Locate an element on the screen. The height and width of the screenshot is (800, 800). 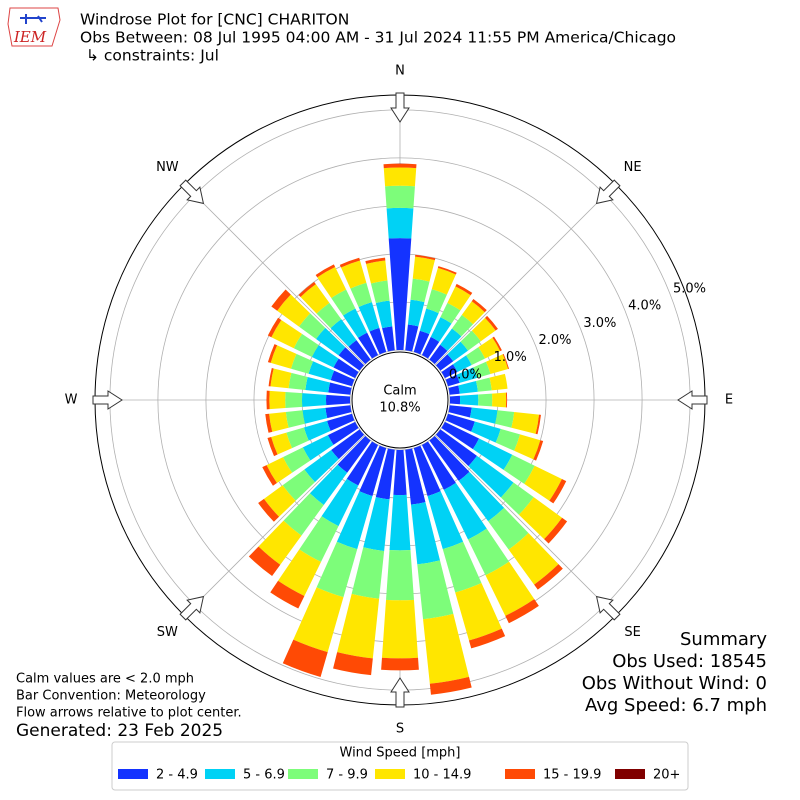
legend-label: 5 - 6.9 is located at coordinates (264, 775).